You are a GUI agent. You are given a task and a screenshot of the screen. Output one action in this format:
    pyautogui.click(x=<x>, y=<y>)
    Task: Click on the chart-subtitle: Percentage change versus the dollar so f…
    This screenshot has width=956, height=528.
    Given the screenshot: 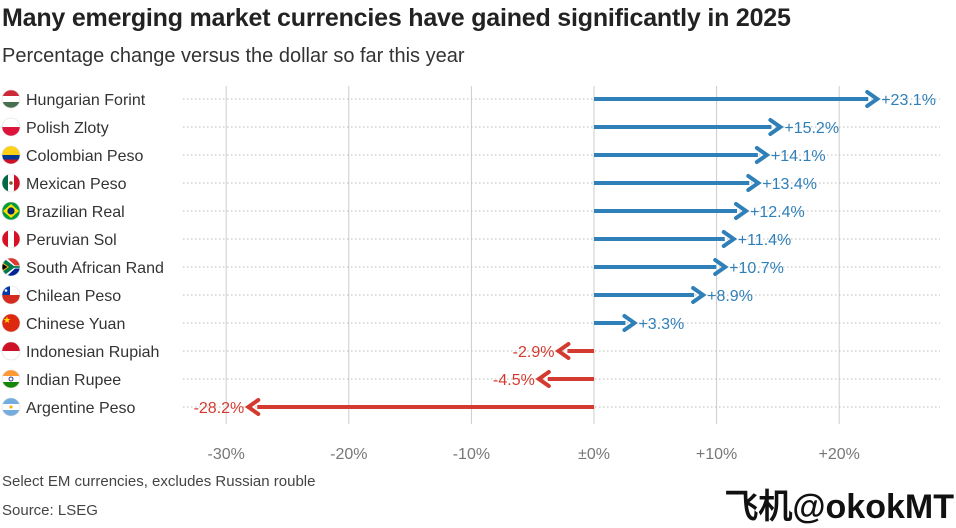 What is the action you would take?
    pyautogui.click(x=233, y=56)
    